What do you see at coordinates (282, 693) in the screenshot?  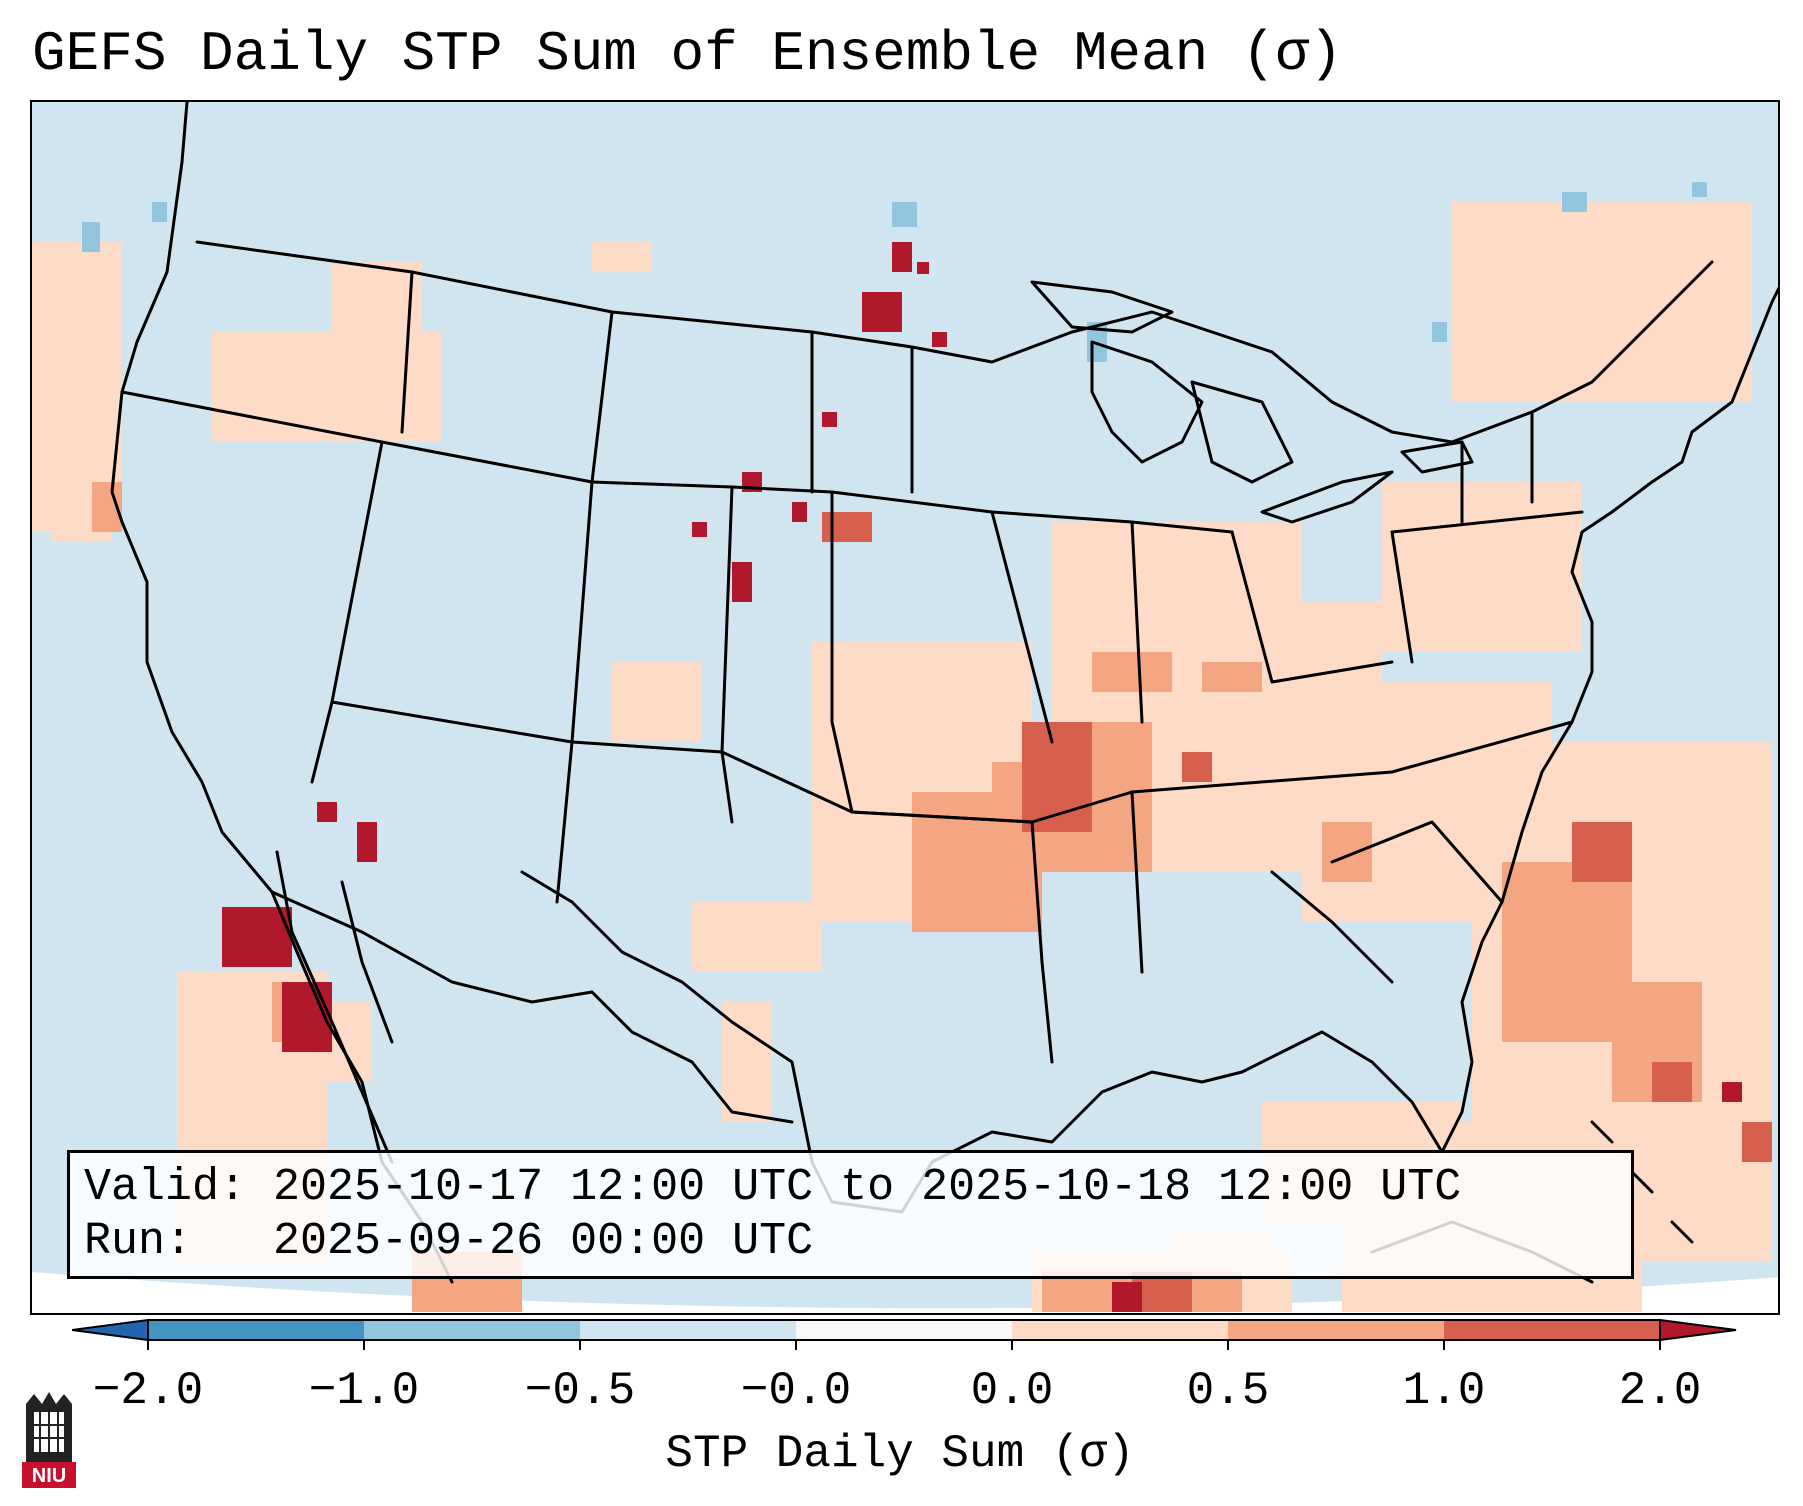 I see `pacific-coastline` at bounding box center [282, 693].